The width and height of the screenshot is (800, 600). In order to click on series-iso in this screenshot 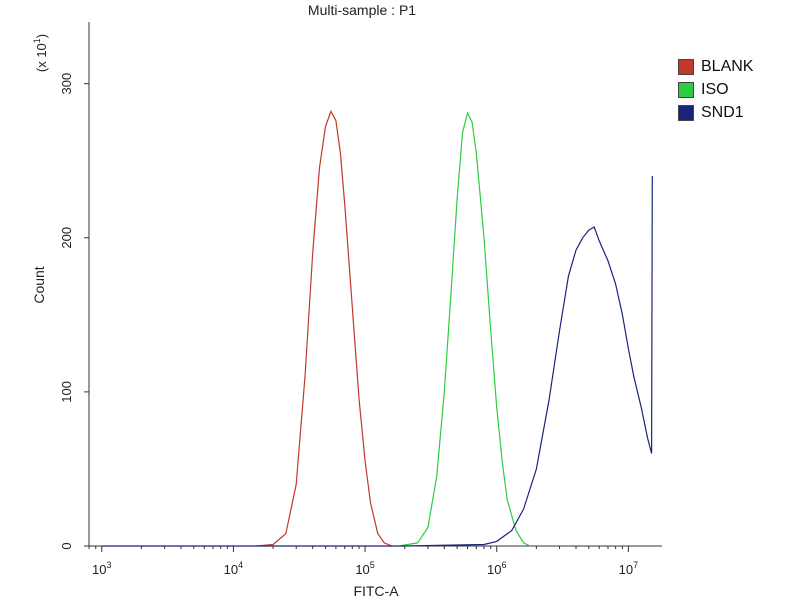, I will do `click(464, 329)`.